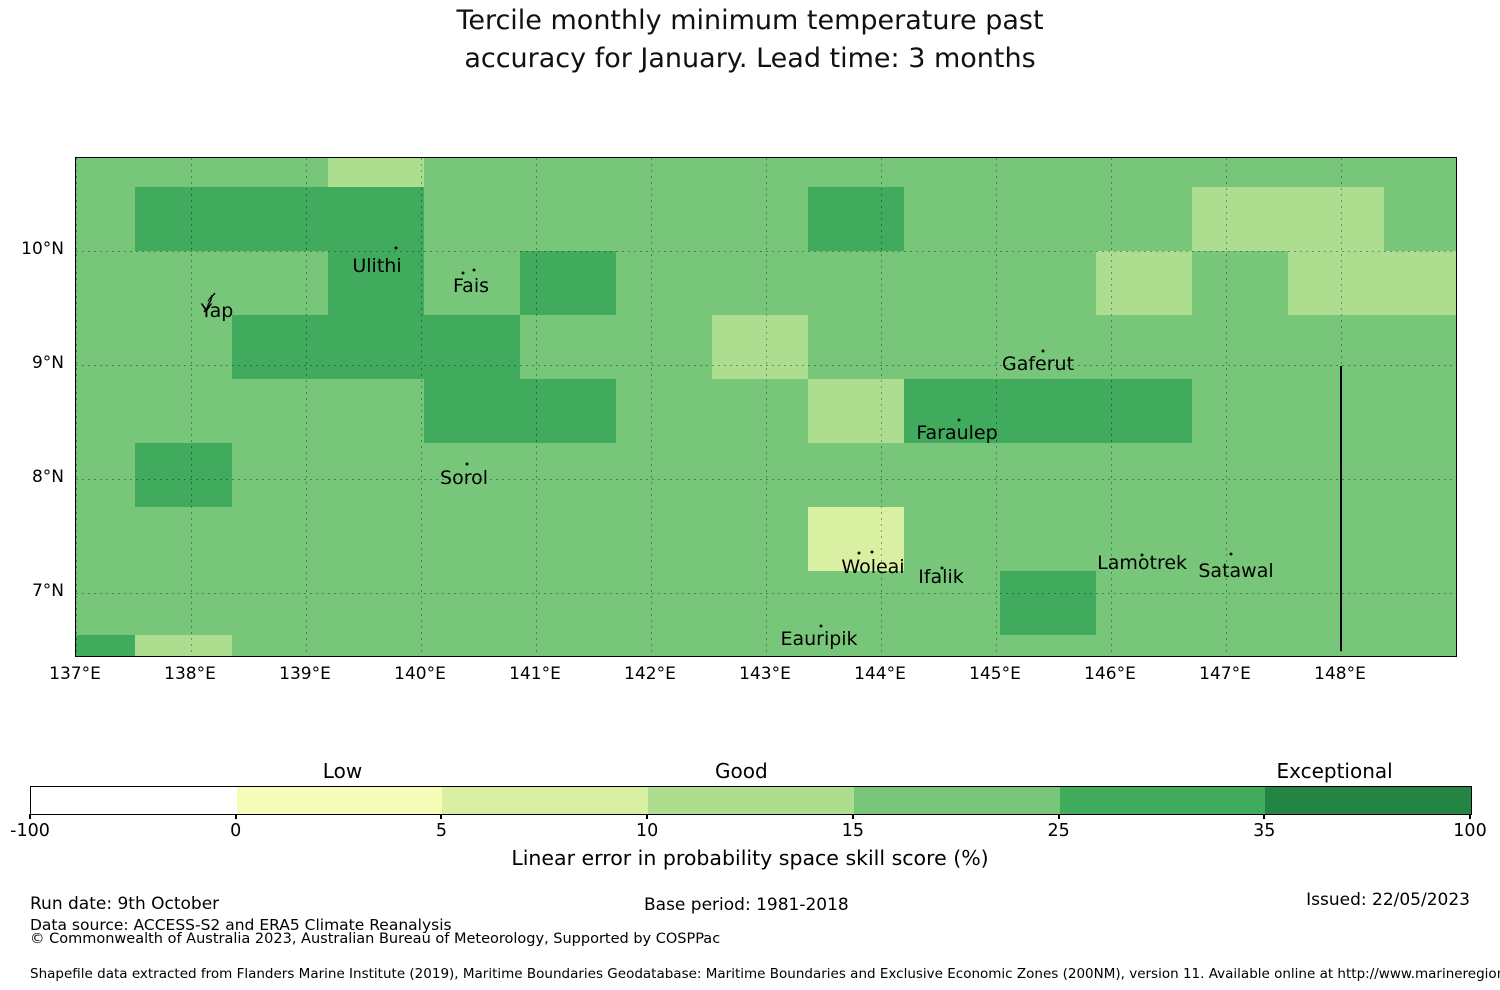  What do you see at coordinates (1236, 571) in the screenshot?
I see `island-label-satawal: Satawal` at bounding box center [1236, 571].